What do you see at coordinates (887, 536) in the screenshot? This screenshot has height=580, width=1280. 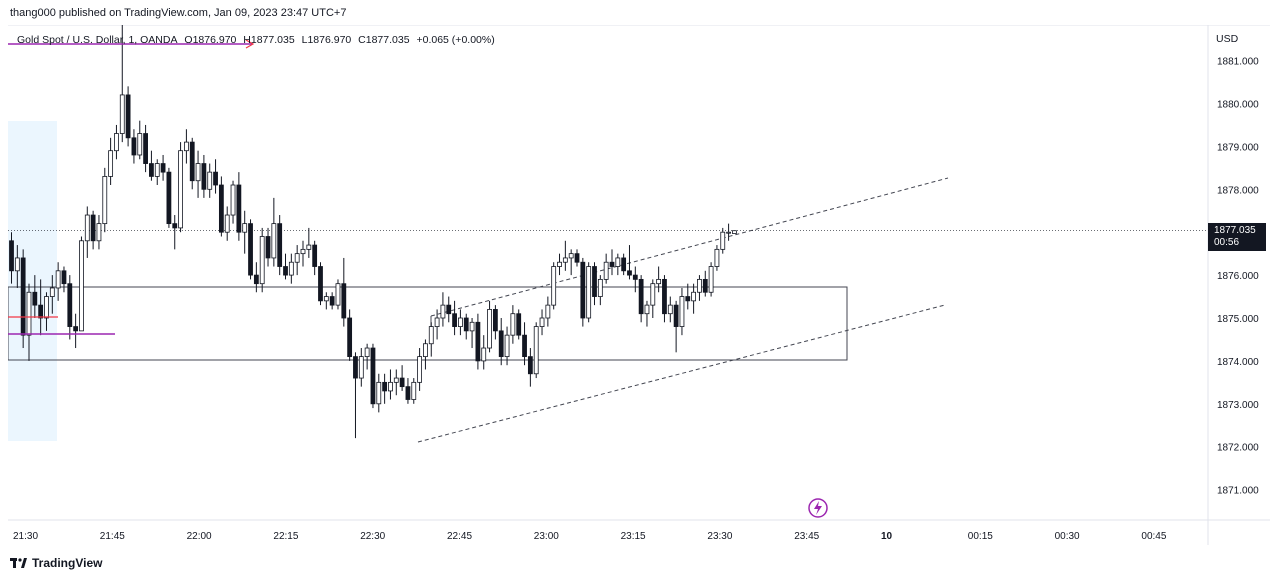 I see `time-tick-label: 10` at bounding box center [887, 536].